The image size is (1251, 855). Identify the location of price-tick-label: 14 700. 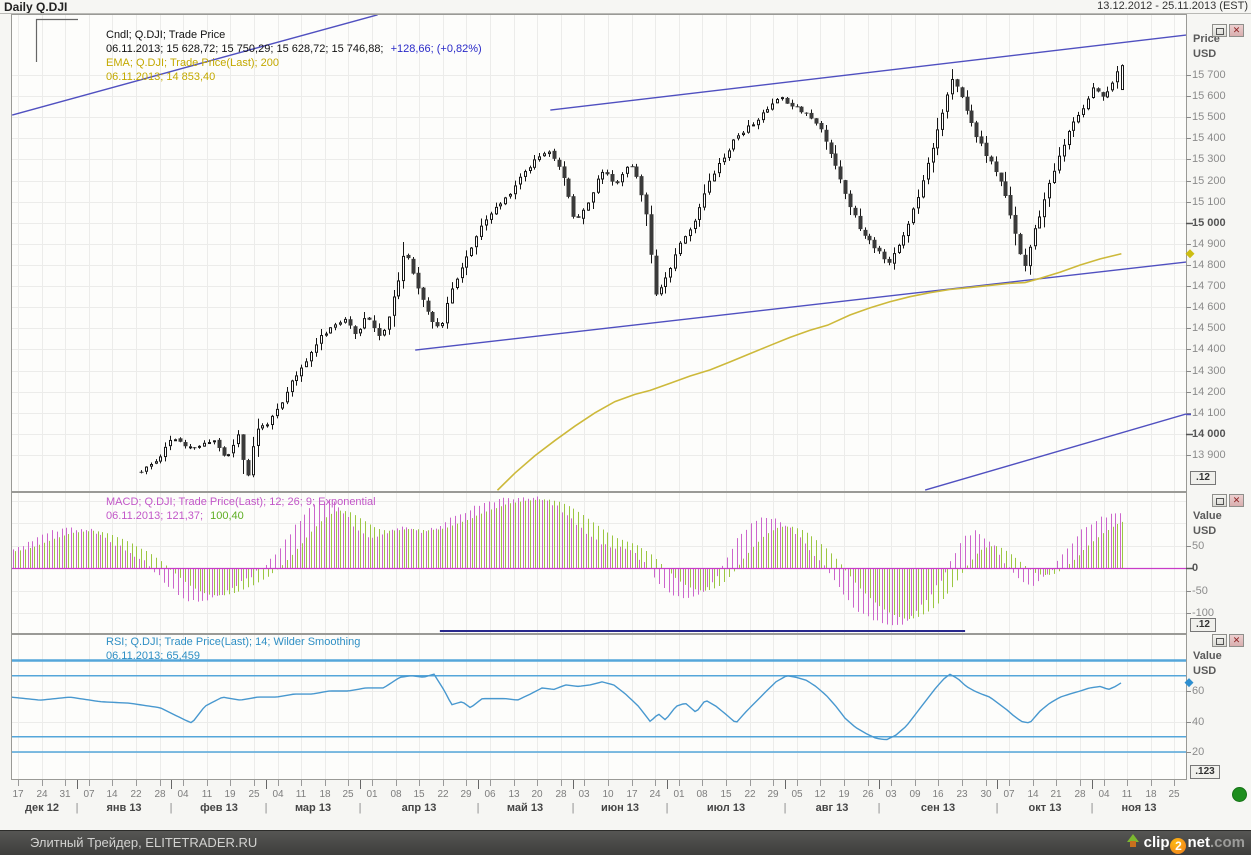
(1209, 286).